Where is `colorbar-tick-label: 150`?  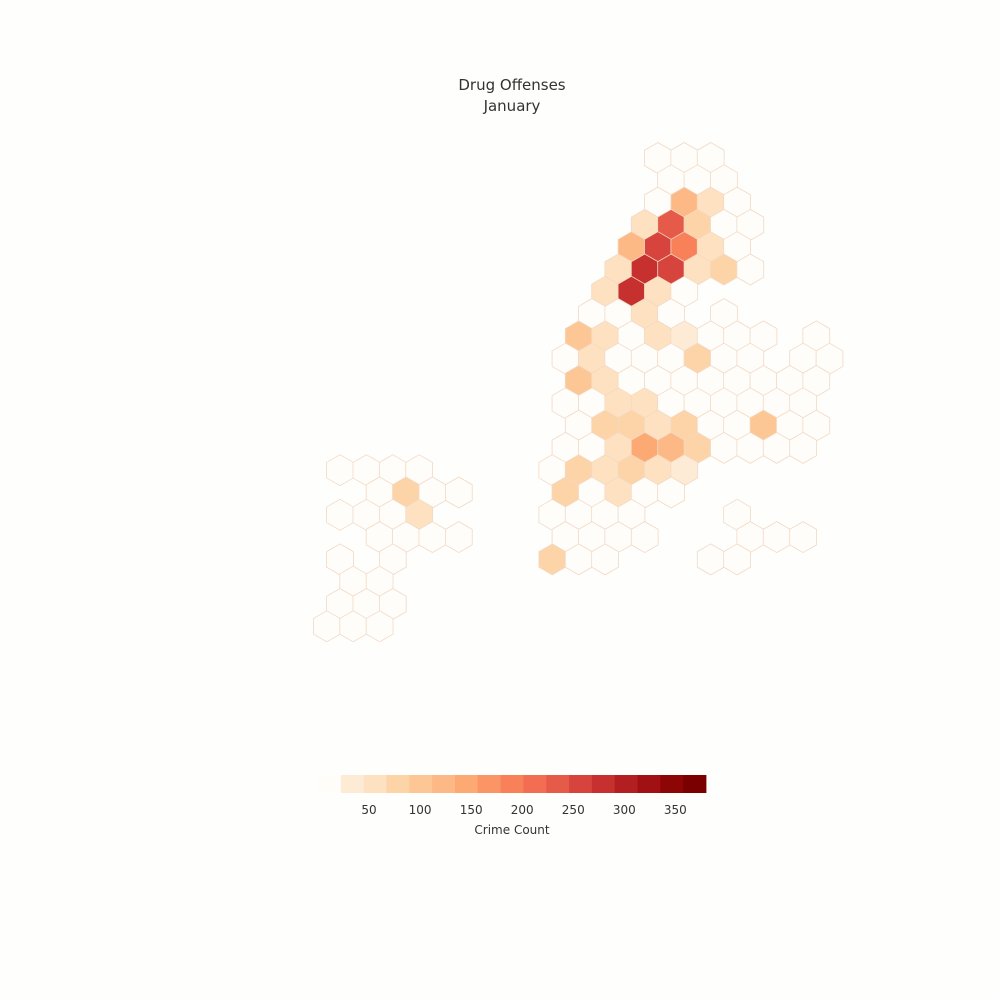 colorbar-tick-label: 150 is located at coordinates (471, 810).